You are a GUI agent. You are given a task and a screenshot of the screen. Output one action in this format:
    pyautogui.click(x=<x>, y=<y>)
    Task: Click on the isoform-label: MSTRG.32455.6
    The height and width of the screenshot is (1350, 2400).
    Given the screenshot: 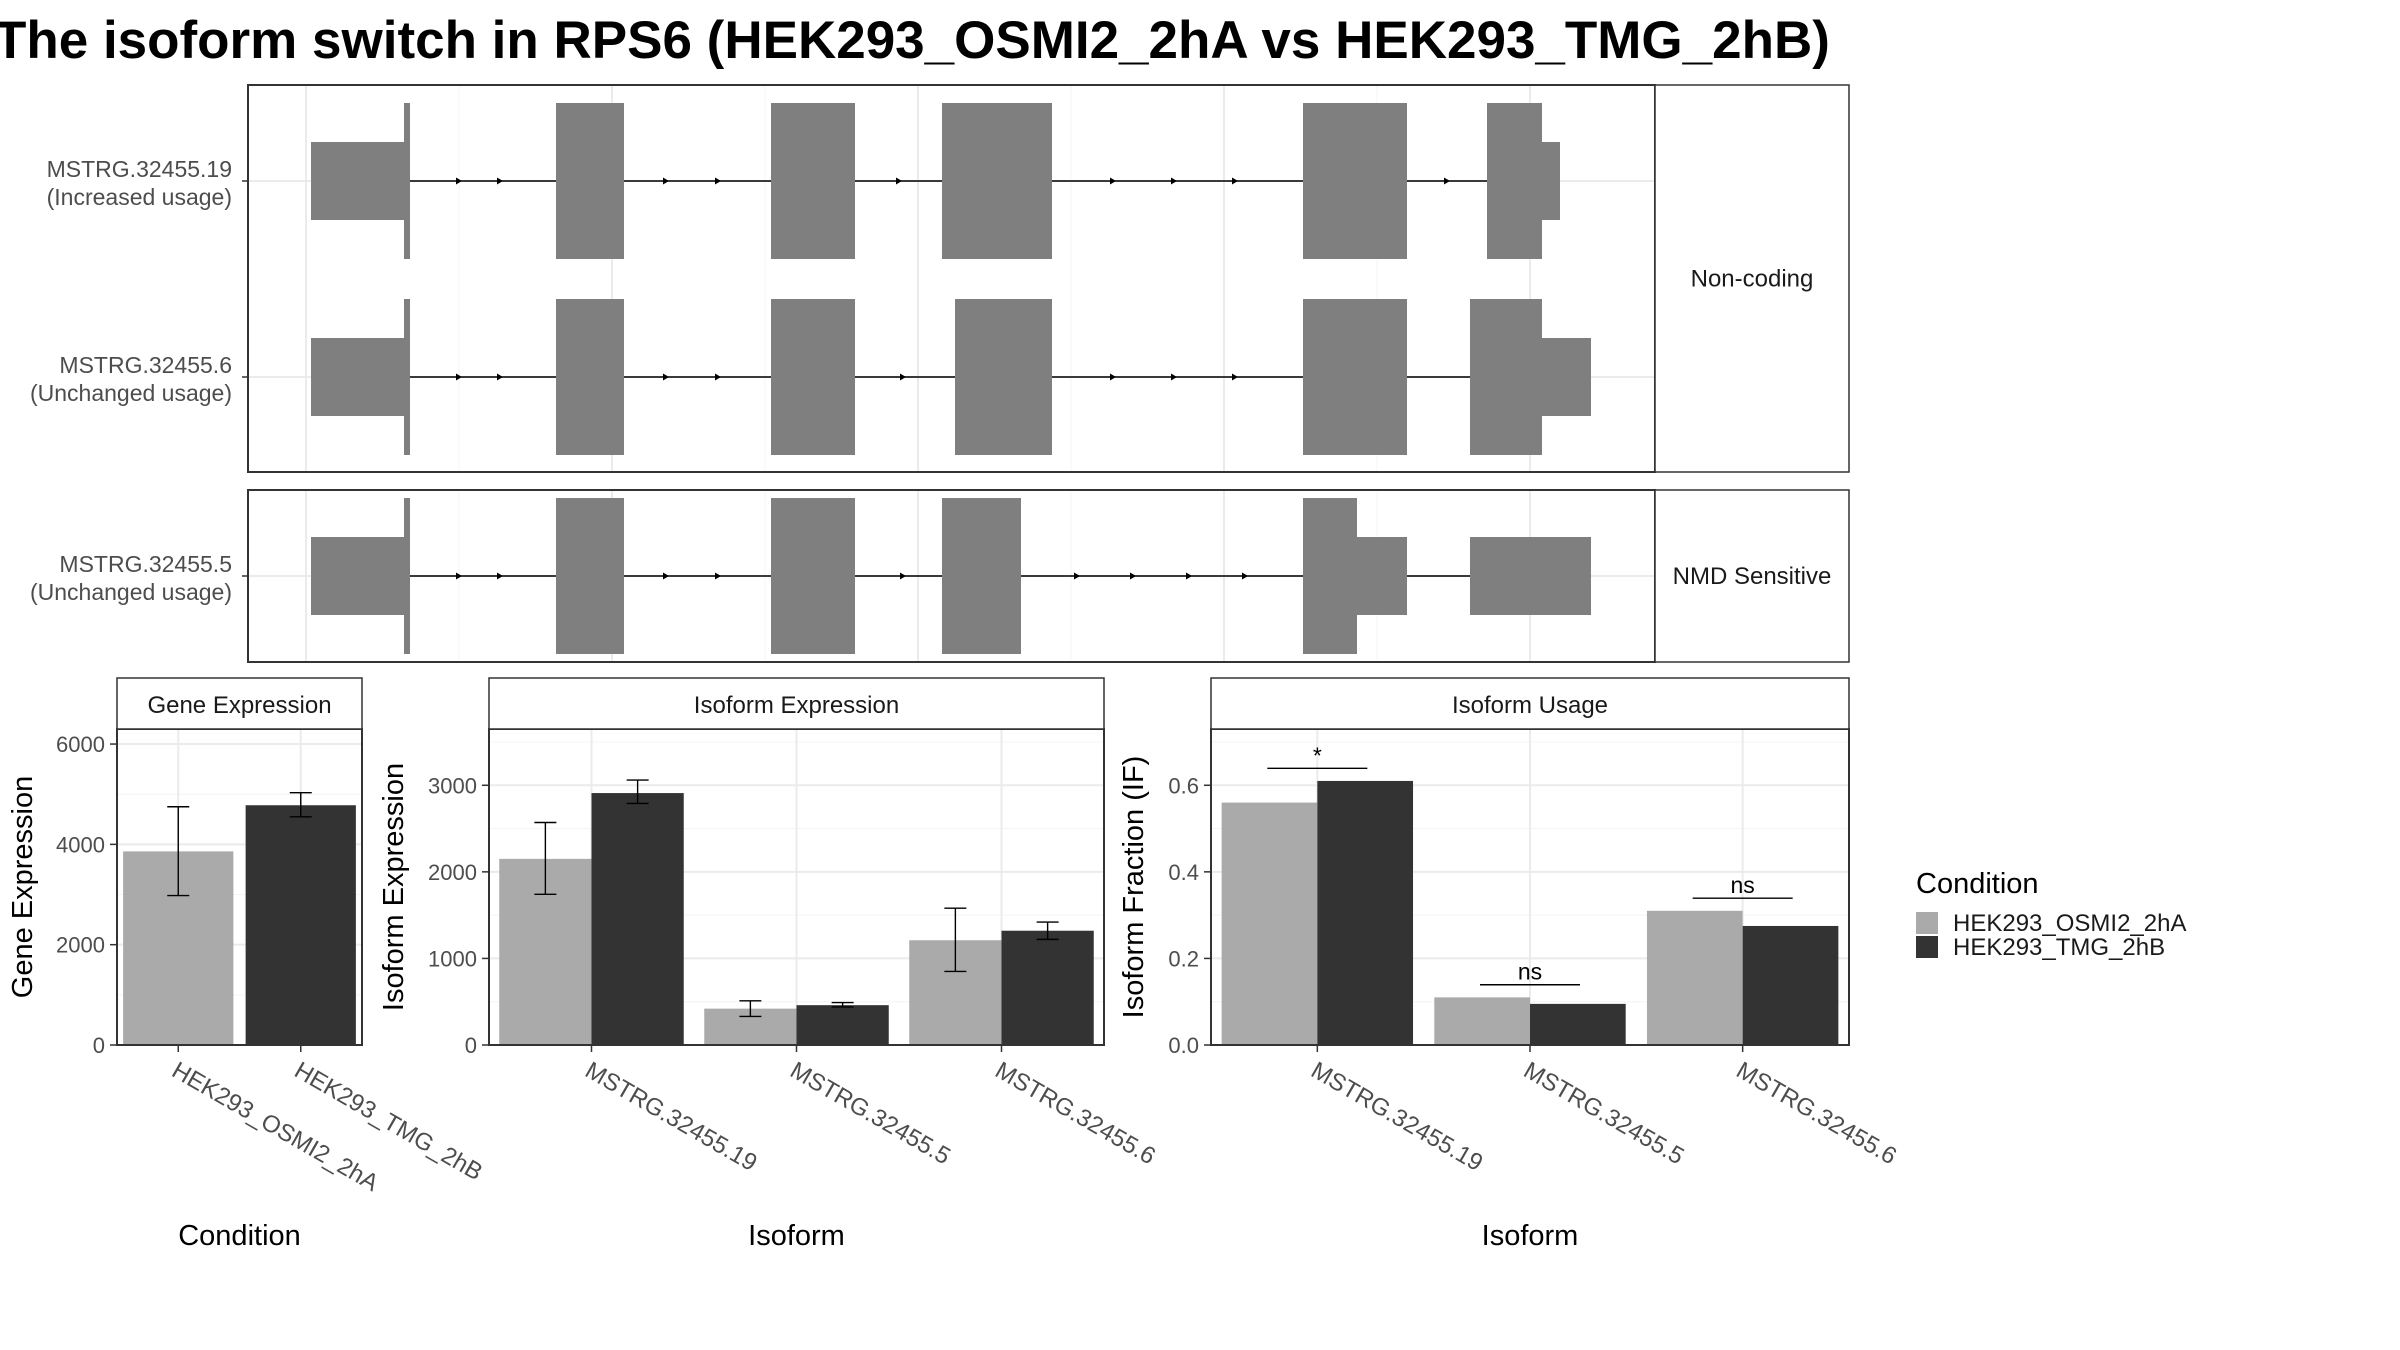 What is the action you would take?
    pyautogui.click(x=145, y=365)
    